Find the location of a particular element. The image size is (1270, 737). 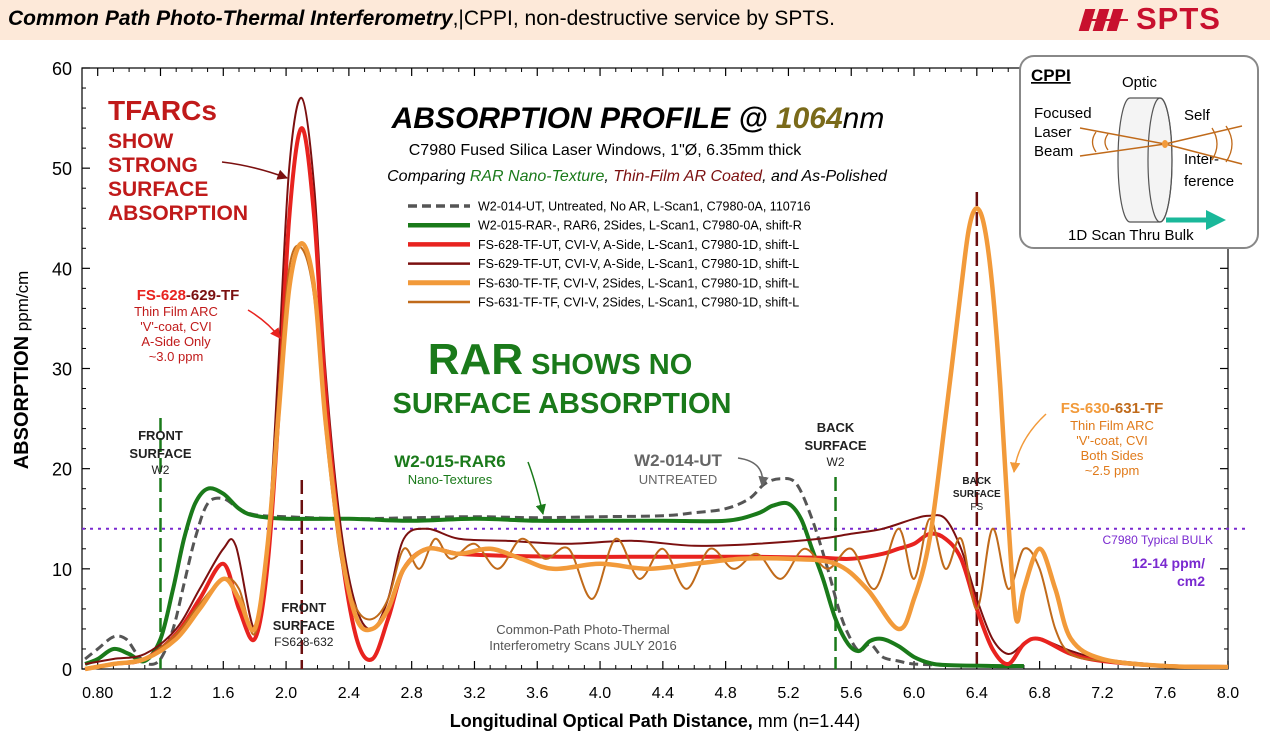

optic-face-icon is located at coordinates (1160, 160).